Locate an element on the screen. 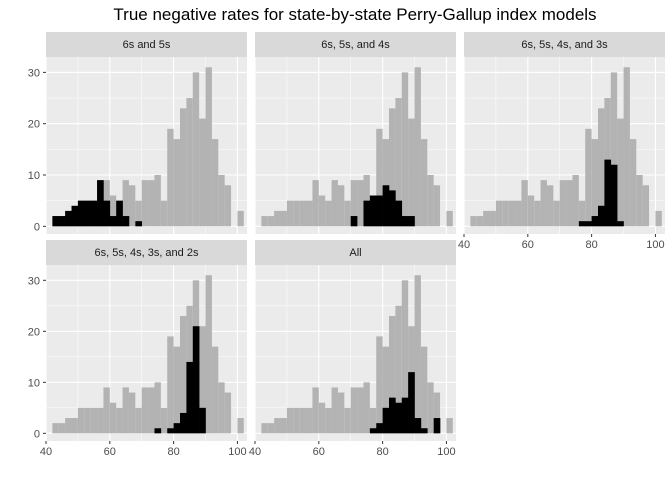  y-tick-label: 10 is located at coordinates (34, 176).